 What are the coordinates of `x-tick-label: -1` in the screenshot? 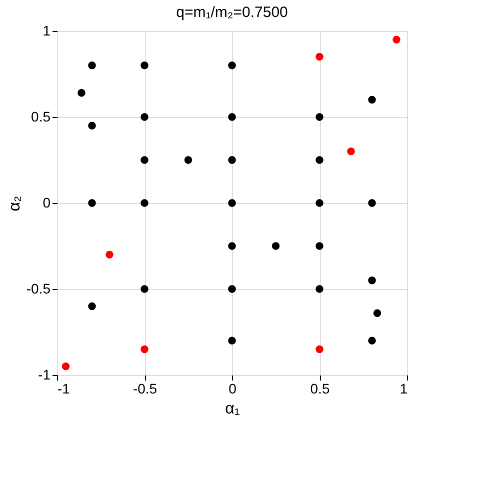 It's located at (64, 388).